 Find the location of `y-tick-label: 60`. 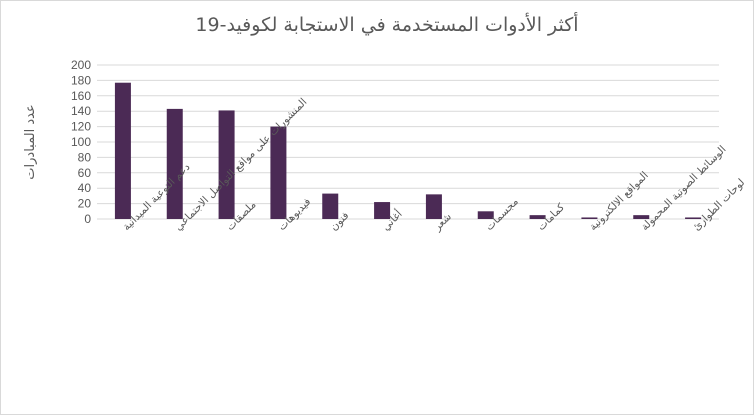

y-tick-label: 60 is located at coordinates (85, 173).